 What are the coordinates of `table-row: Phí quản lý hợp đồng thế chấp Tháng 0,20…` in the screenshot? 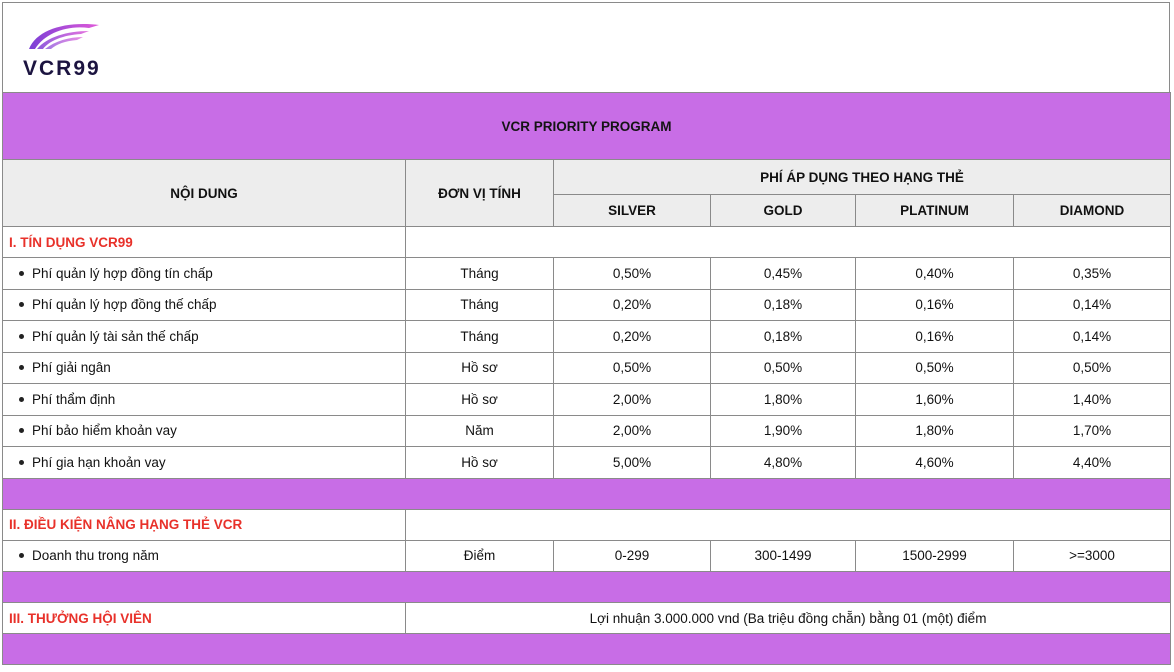 It's located at (587, 304).